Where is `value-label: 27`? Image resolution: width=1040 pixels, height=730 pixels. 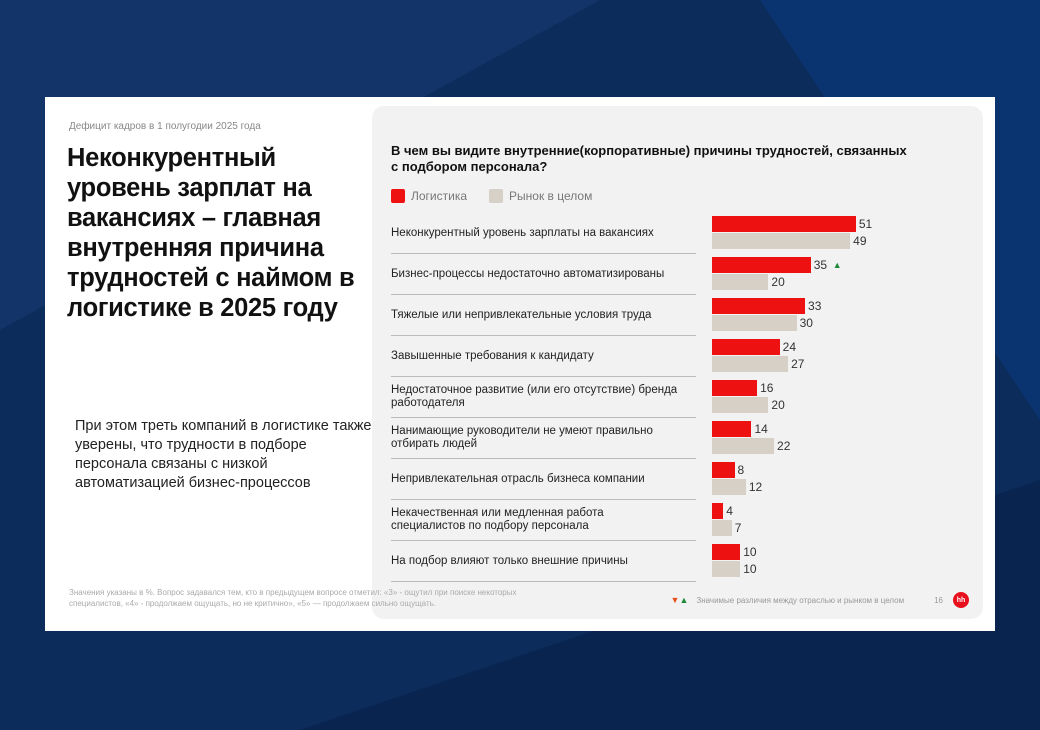
value-label: 27 is located at coordinates (798, 364).